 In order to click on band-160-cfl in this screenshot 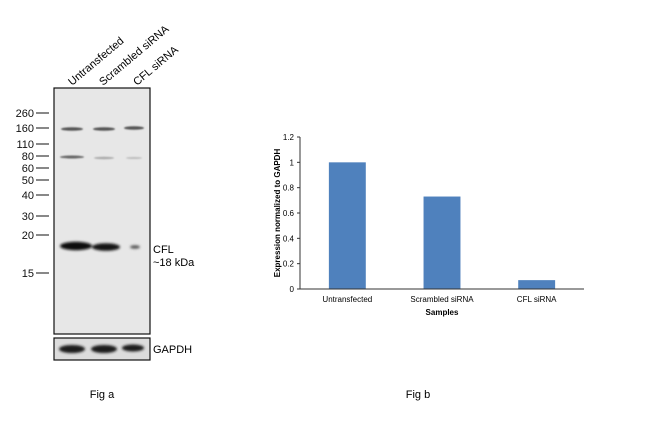, I will do `click(134, 128)`.